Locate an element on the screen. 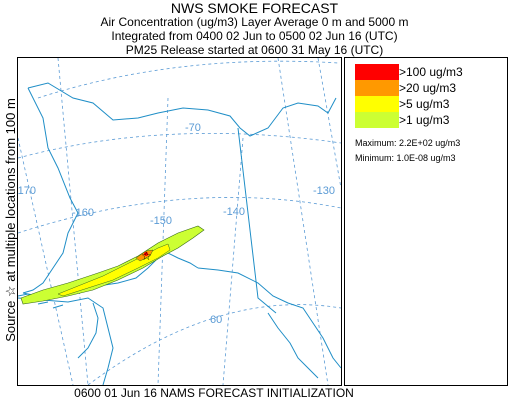 This screenshot has width=509, height=401. lon-label-130: -130 is located at coordinates (324, 191).